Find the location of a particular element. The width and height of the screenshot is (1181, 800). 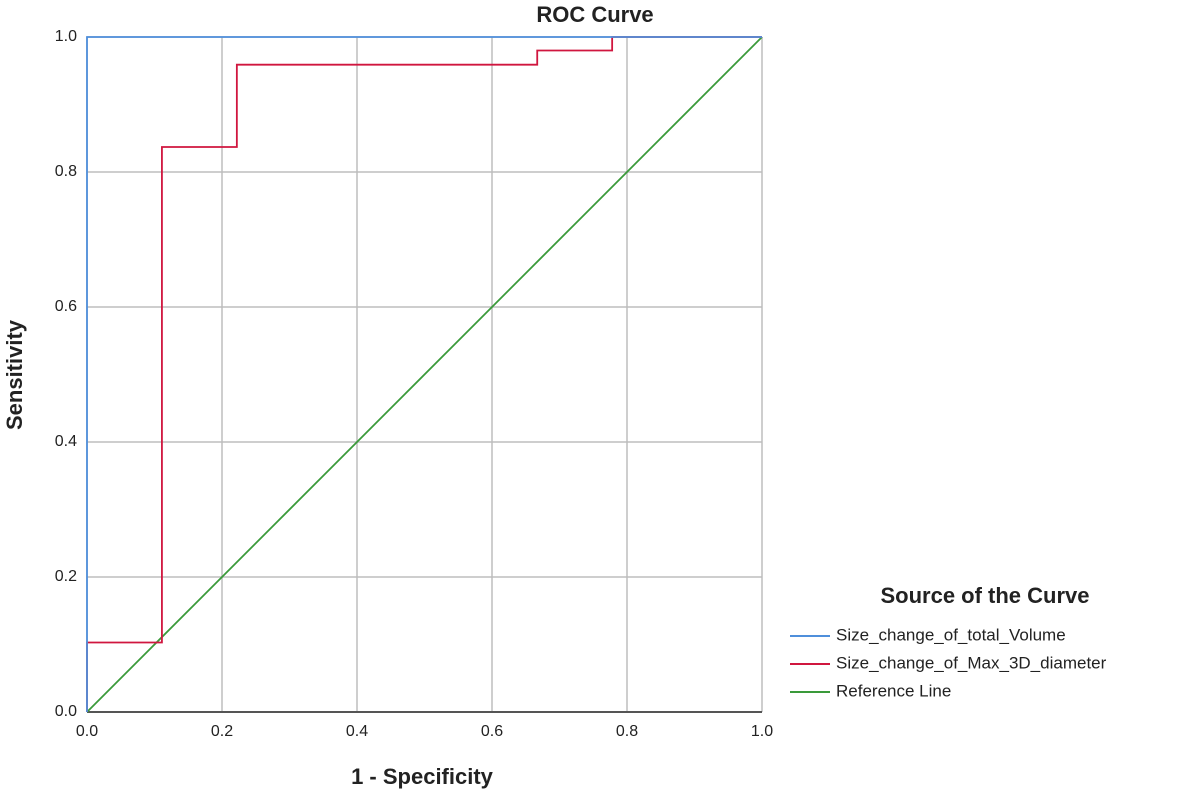

legend-label: Reference Line is located at coordinates (893, 690).